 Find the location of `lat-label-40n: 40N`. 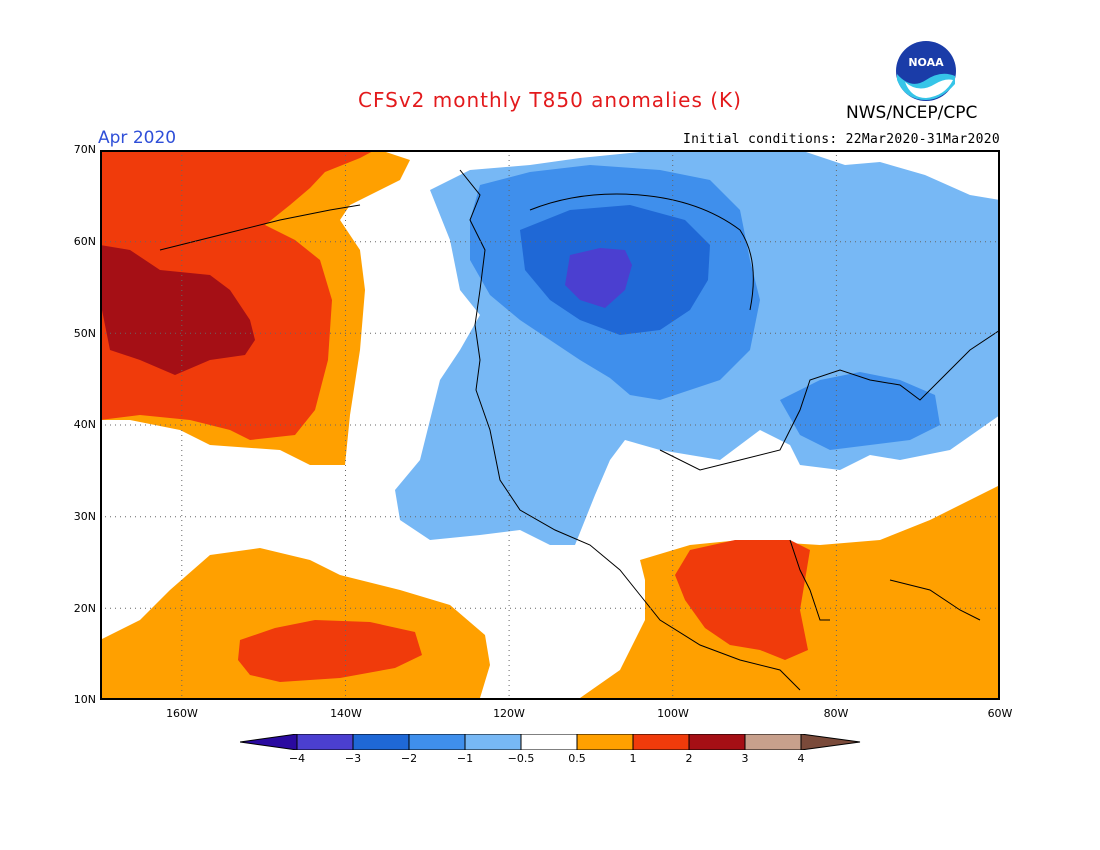

lat-label-40n: 40N is located at coordinates (84, 424).